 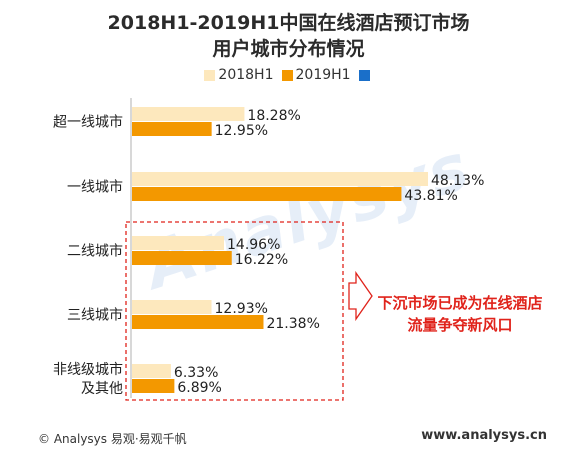 What do you see at coordinates (273, 116) in the screenshot?
I see `data-label: 18.28%` at bounding box center [273, 116].